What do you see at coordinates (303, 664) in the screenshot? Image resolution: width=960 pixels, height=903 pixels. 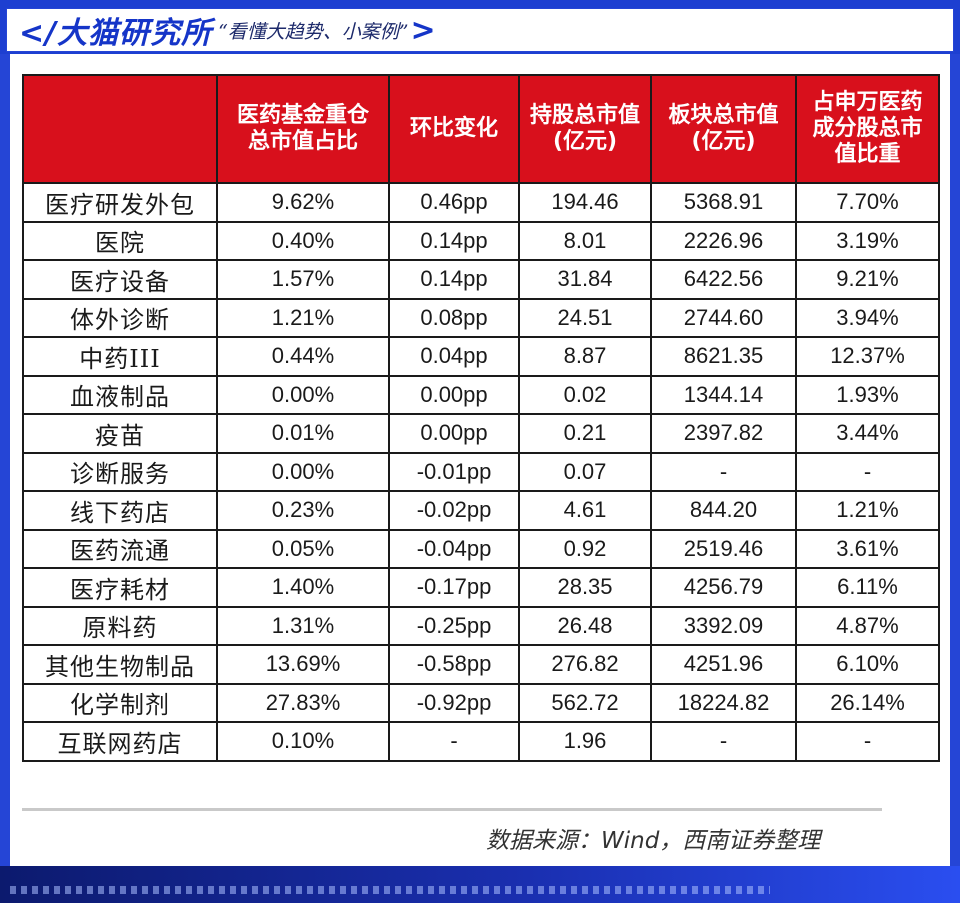 I see `cell-ratio: 13.69%` at bounding box center [303, 664].